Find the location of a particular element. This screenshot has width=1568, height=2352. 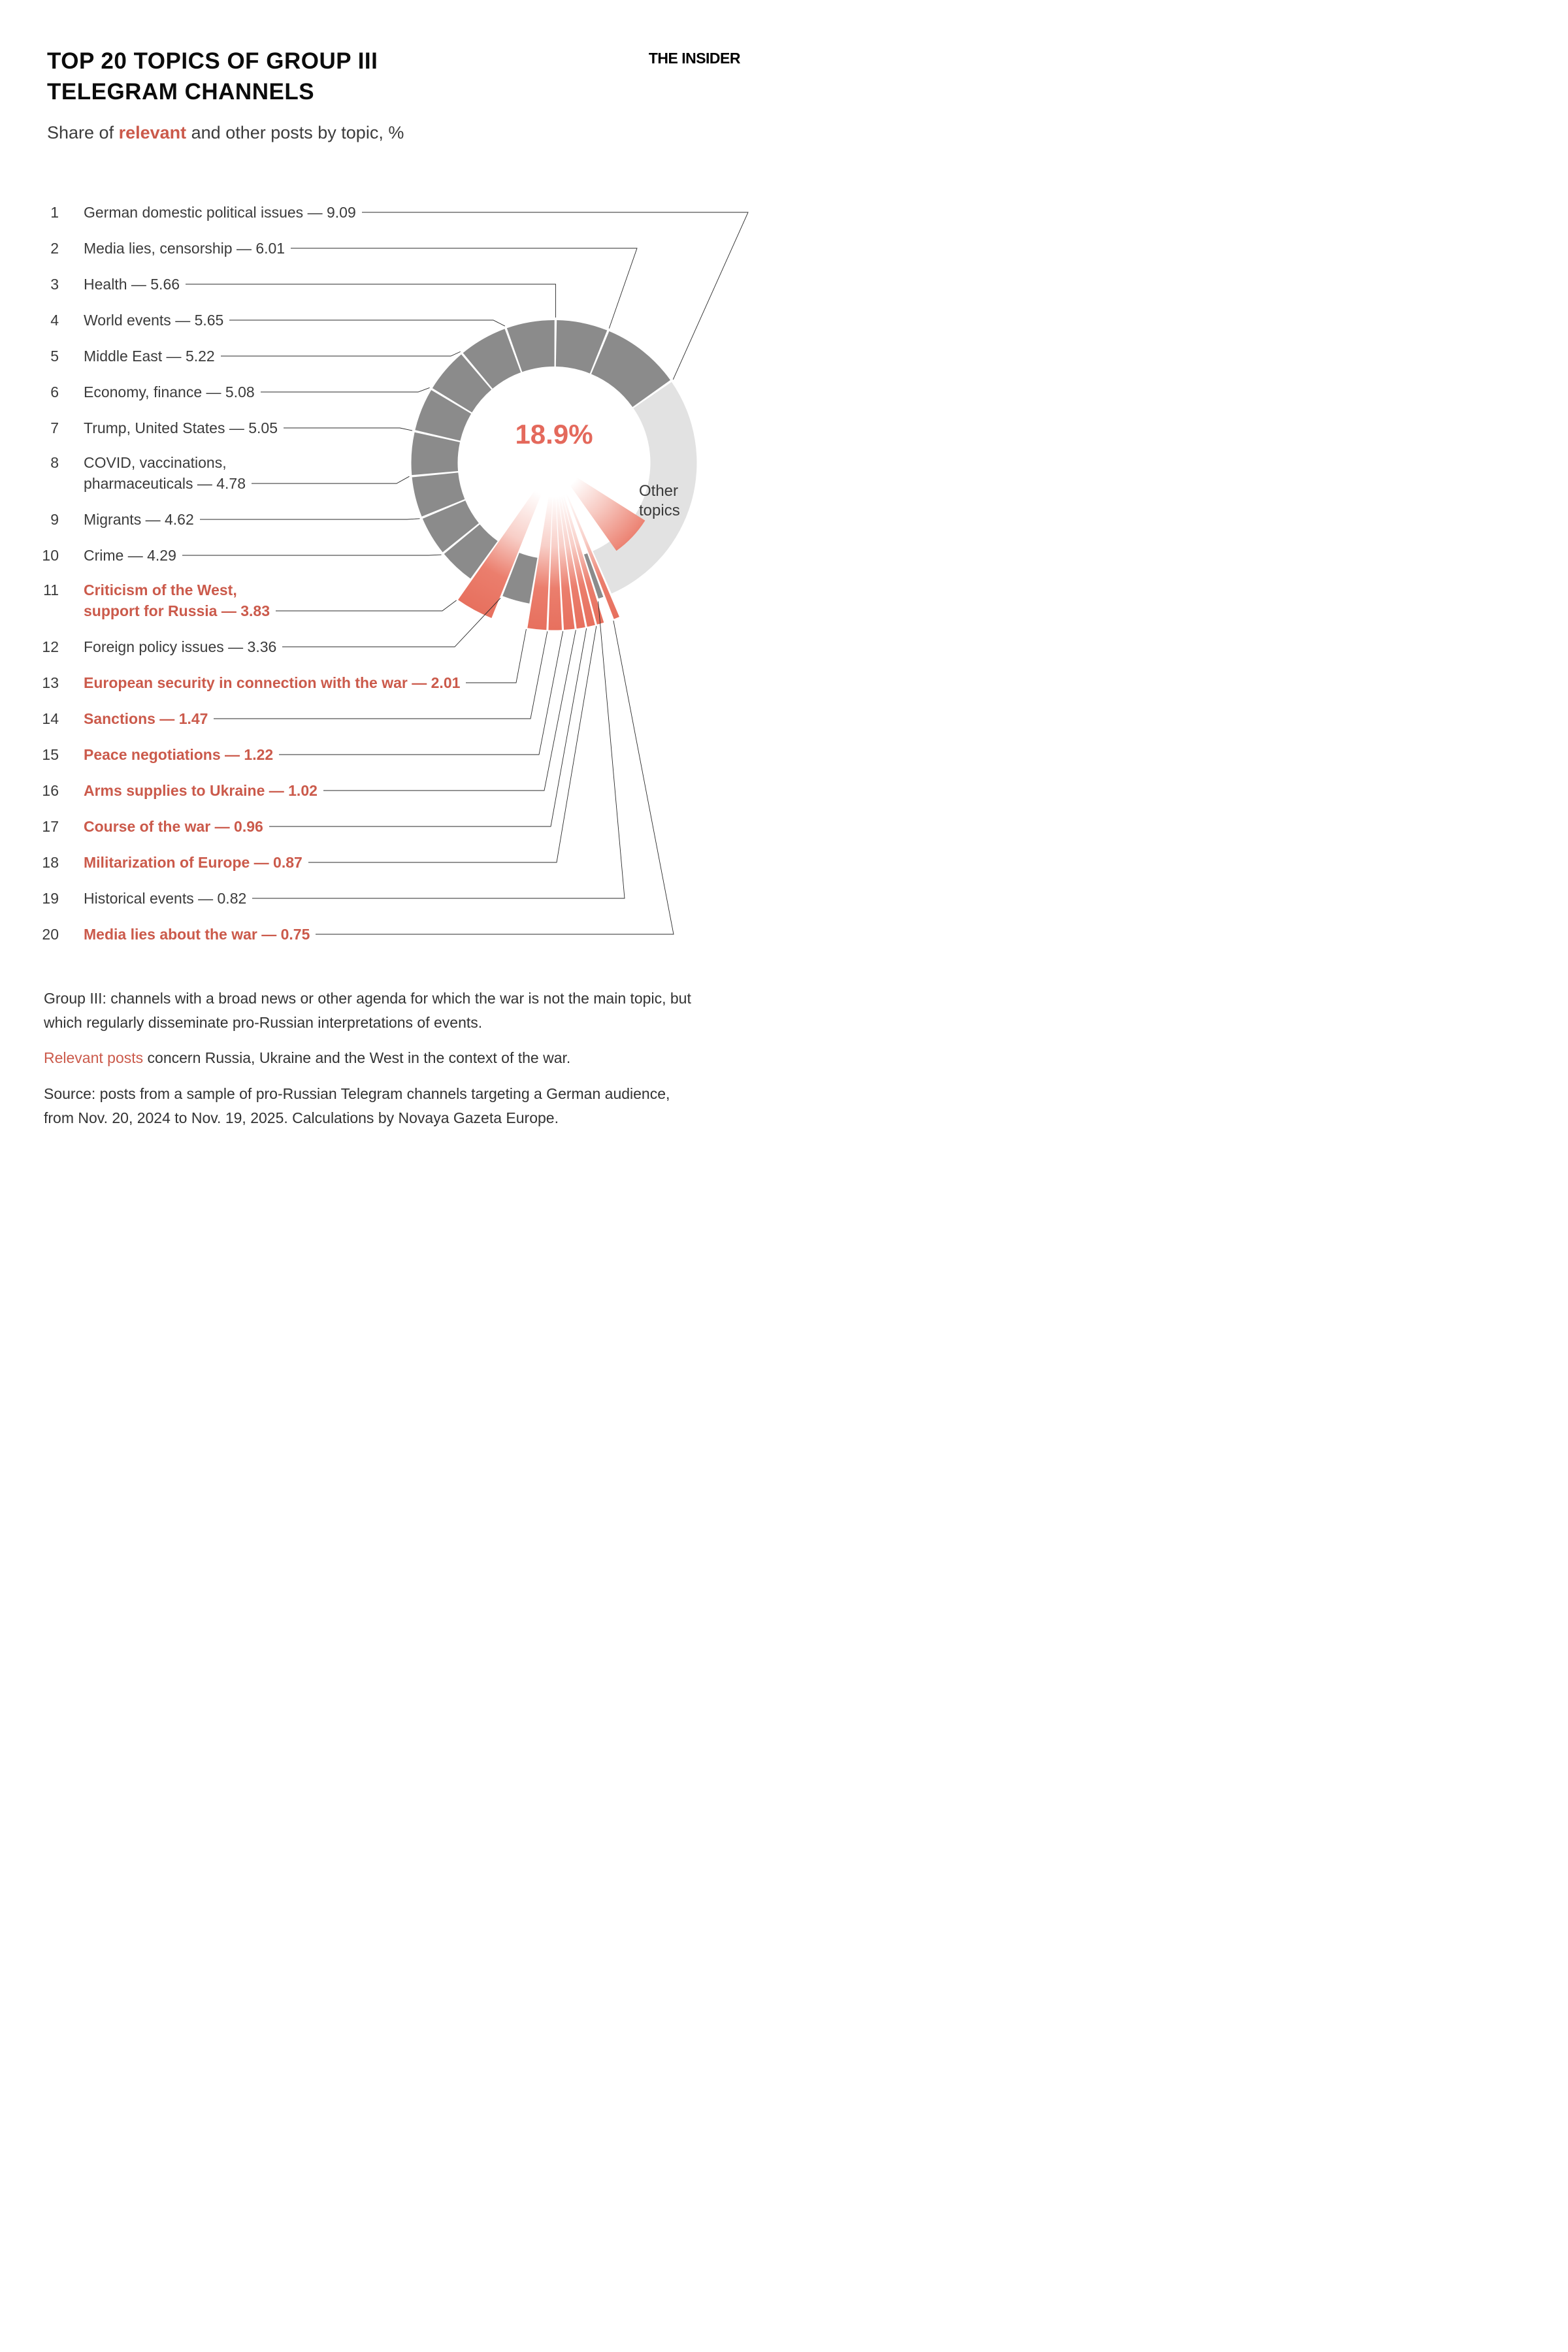

topic-rank: 19 is located at coordinates (50, 898).